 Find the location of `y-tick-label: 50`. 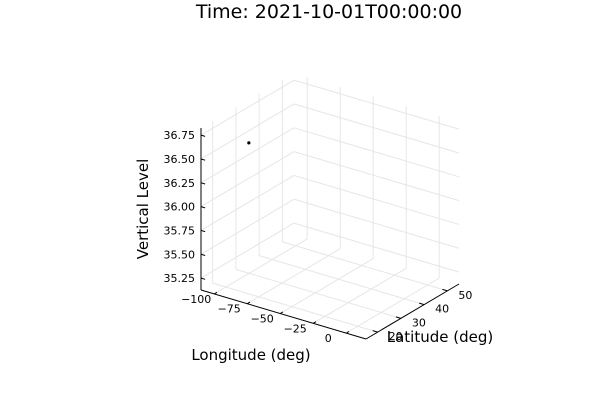

y-tick-label: 50 is located at coordinates (465, 295).